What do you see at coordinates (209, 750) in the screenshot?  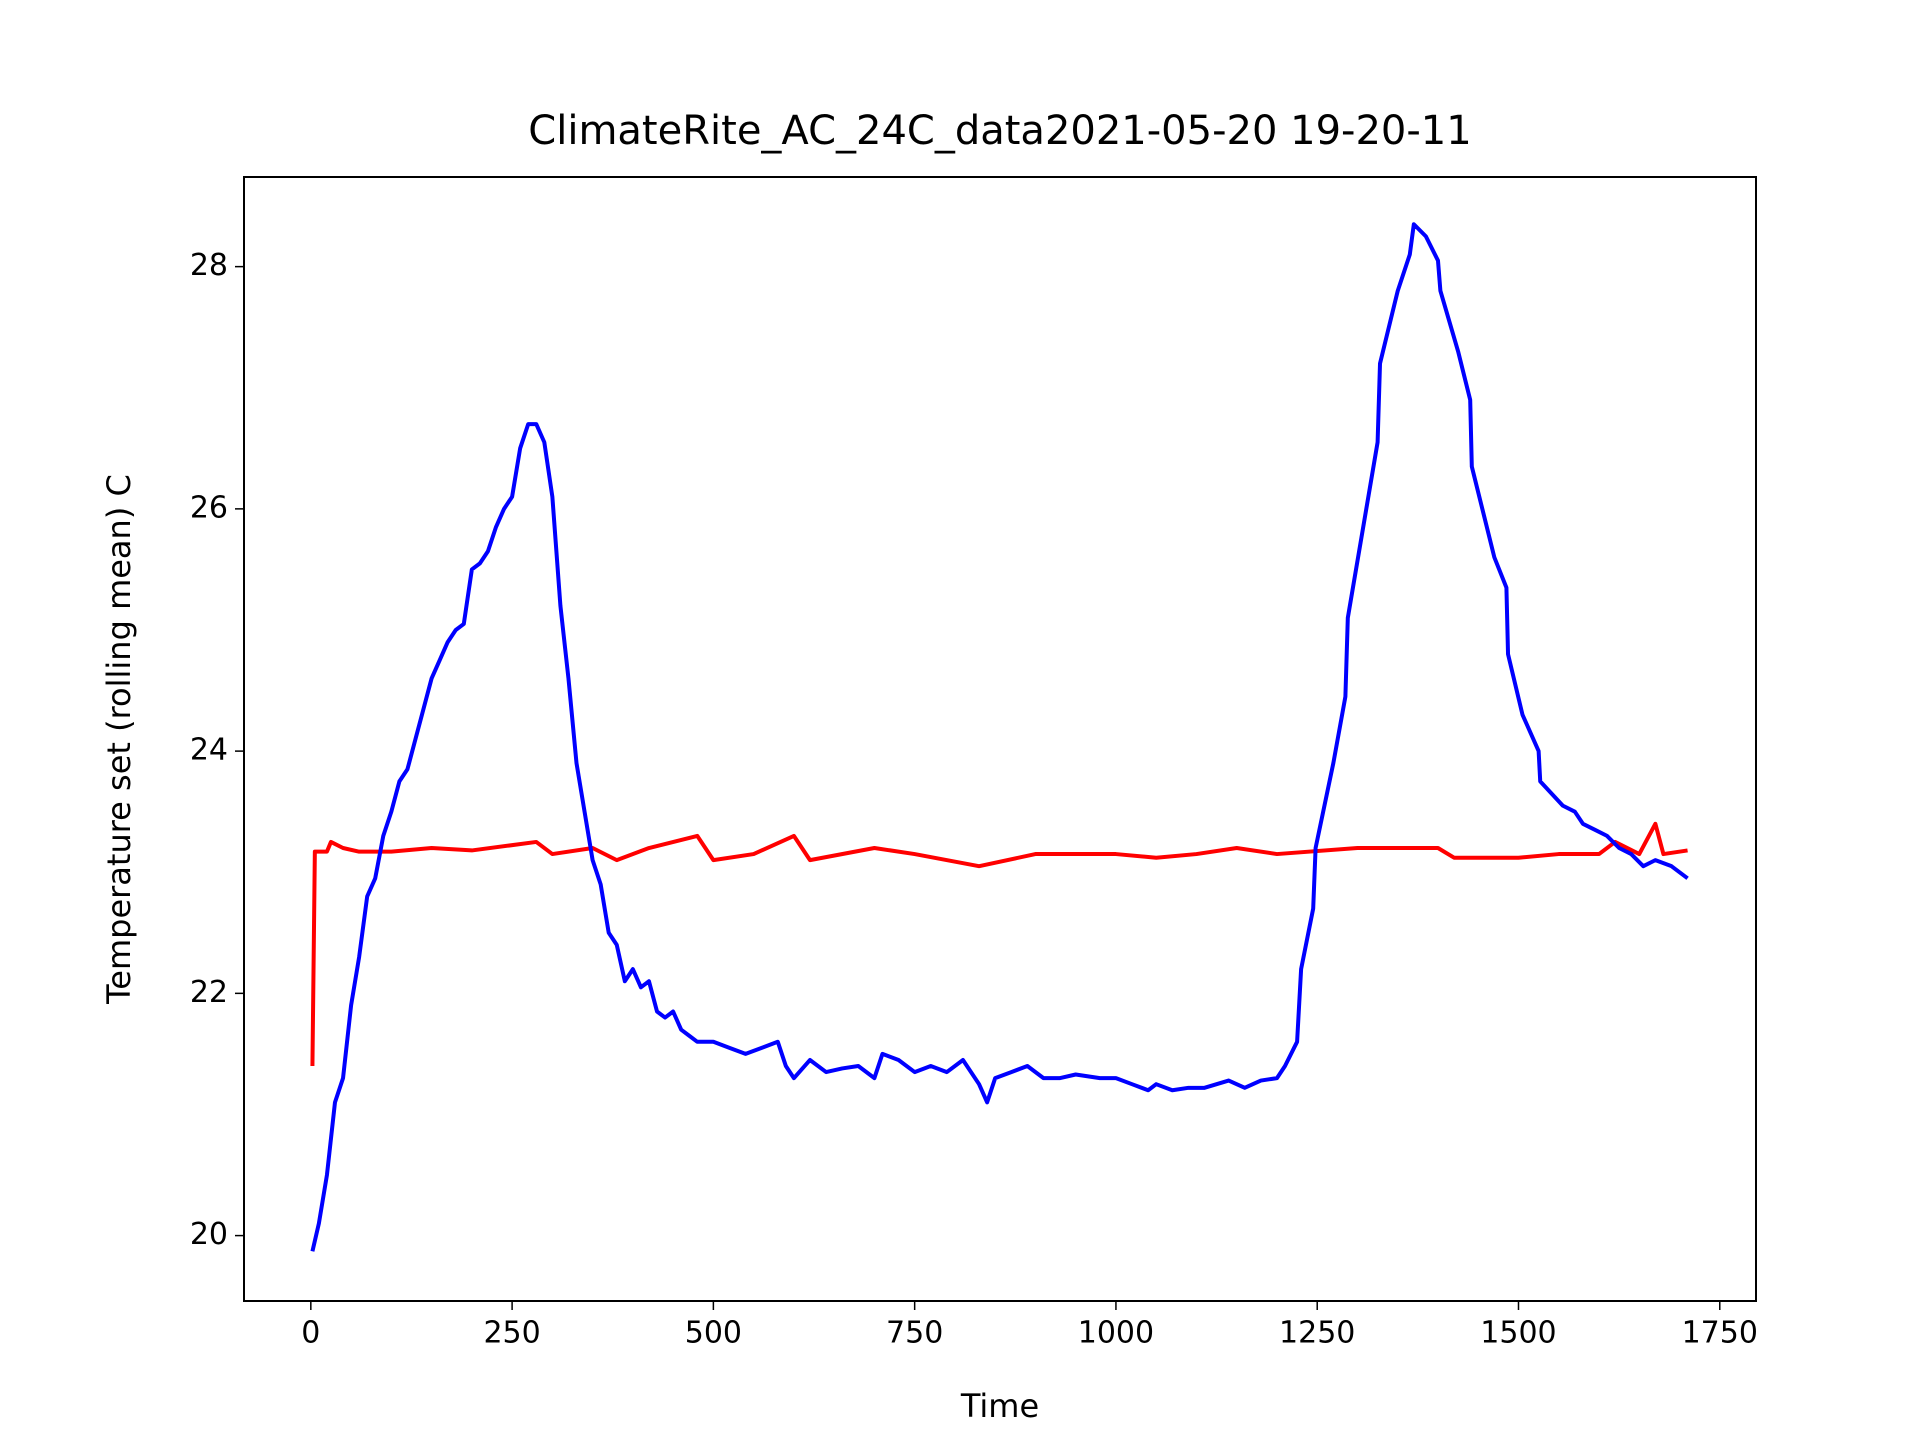 I see `y-tick-label: 24` at bounding box center [209, 750].